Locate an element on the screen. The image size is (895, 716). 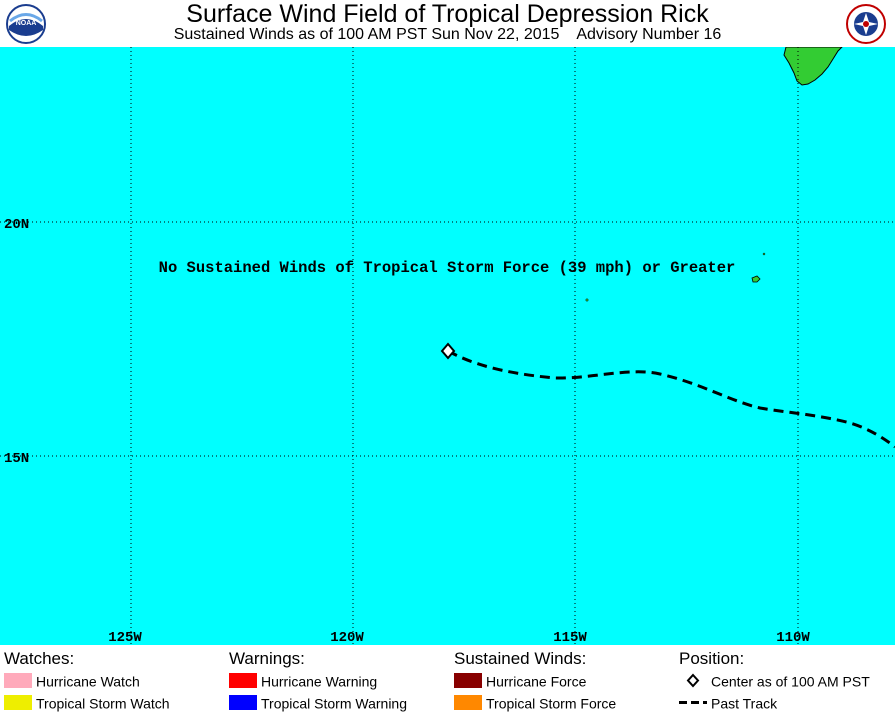
svg-text: NOAA is located at coordinates (26, 23).